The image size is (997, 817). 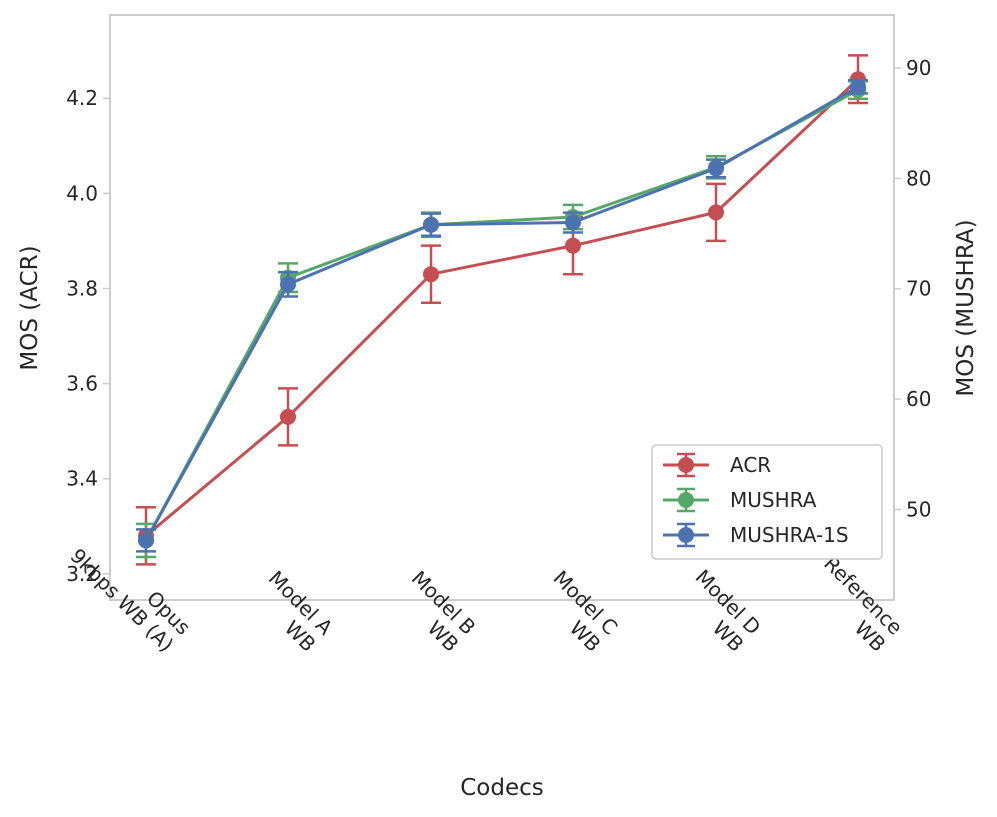 I want to click on right-tick-label: 50, so click(x=918, y=509).